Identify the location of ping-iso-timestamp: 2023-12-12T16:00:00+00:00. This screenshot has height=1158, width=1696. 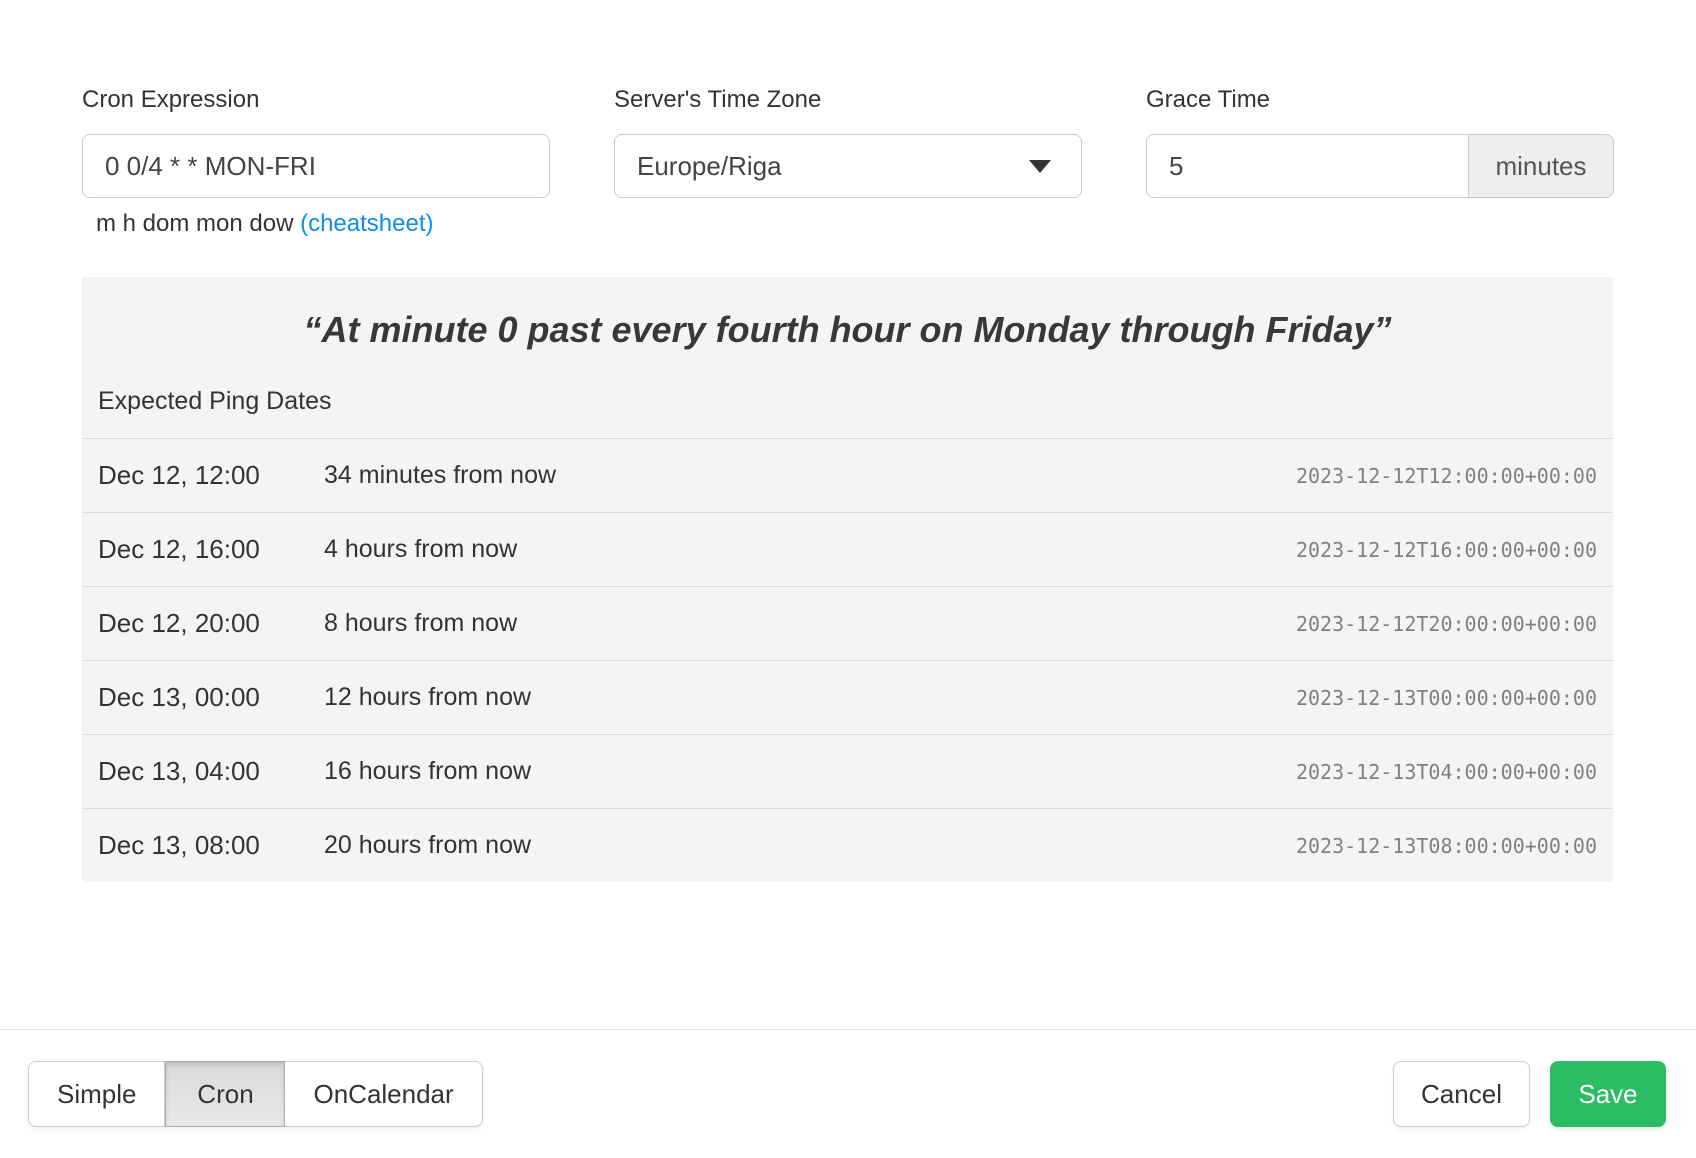
(1446, 549).